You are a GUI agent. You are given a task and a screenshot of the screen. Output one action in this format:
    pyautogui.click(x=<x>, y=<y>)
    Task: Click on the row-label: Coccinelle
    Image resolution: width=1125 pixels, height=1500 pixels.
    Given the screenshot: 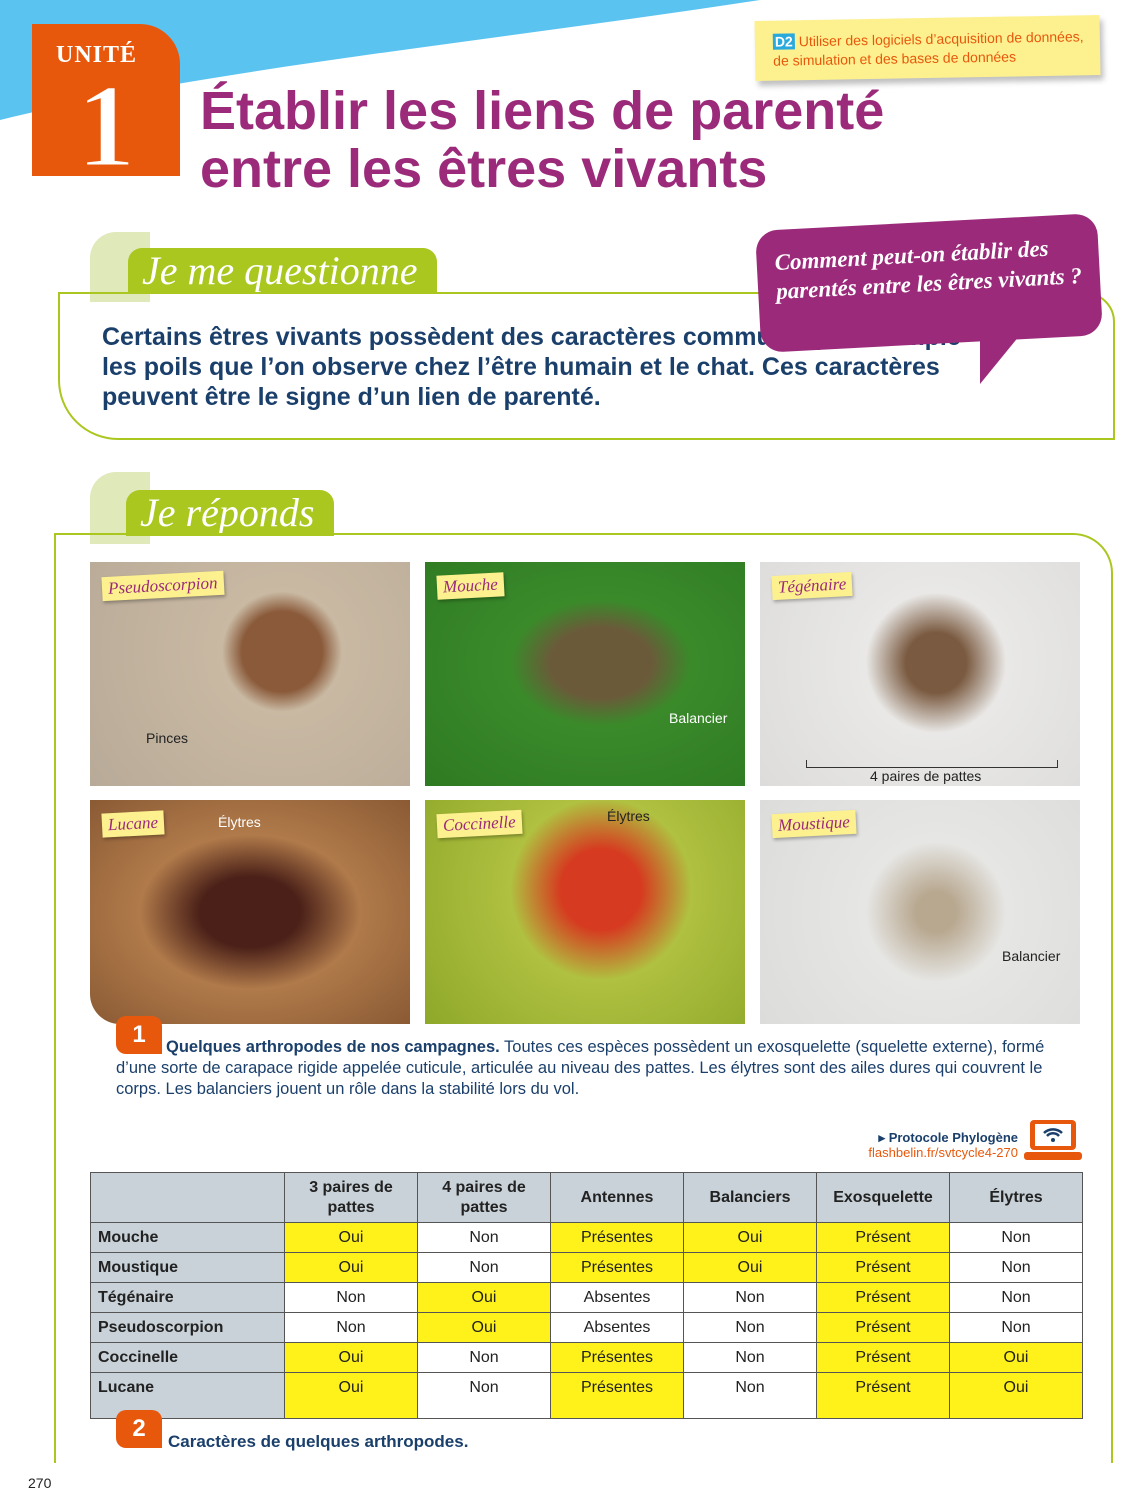 What is the action you would take?
    pyautogui.click(x=187, y=1357)
    